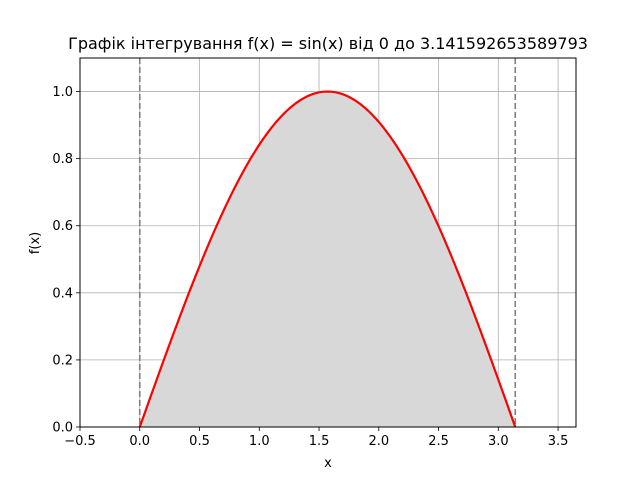 The image size is (640, 480). What do you see at coordinates (62, 159) in the screenshot?
I see `y-tick-label: 0.8` at bounding box center [62, 159].